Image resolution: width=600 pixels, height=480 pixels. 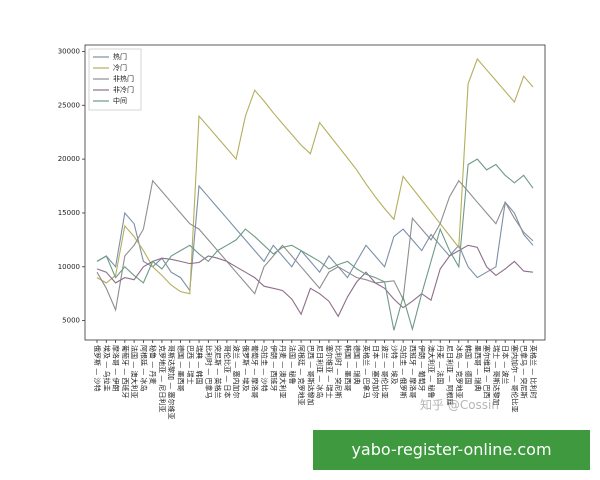 I want to click on x-tick-label: 塞尔维亚 — 瑞士, so click(x=329, y=371).